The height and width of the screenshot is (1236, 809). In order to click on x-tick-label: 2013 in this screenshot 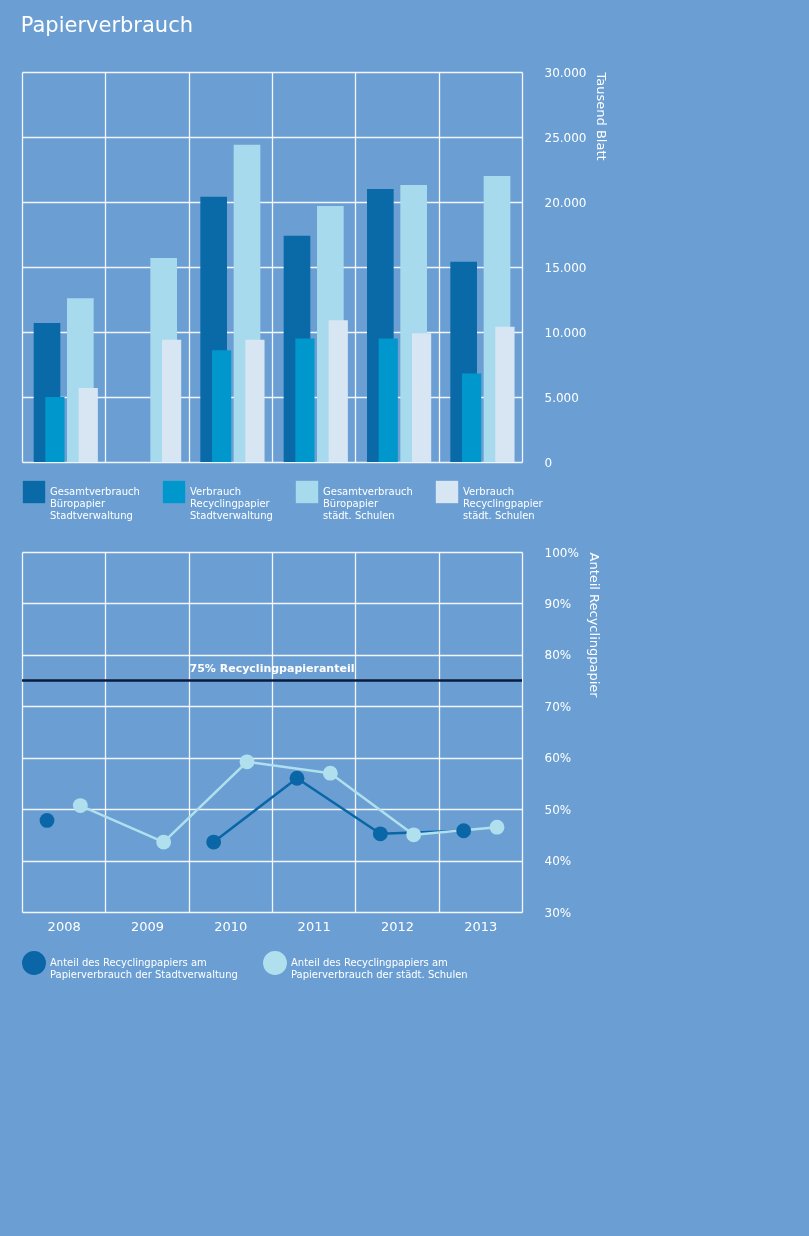, I will do `click(481, 926)`.